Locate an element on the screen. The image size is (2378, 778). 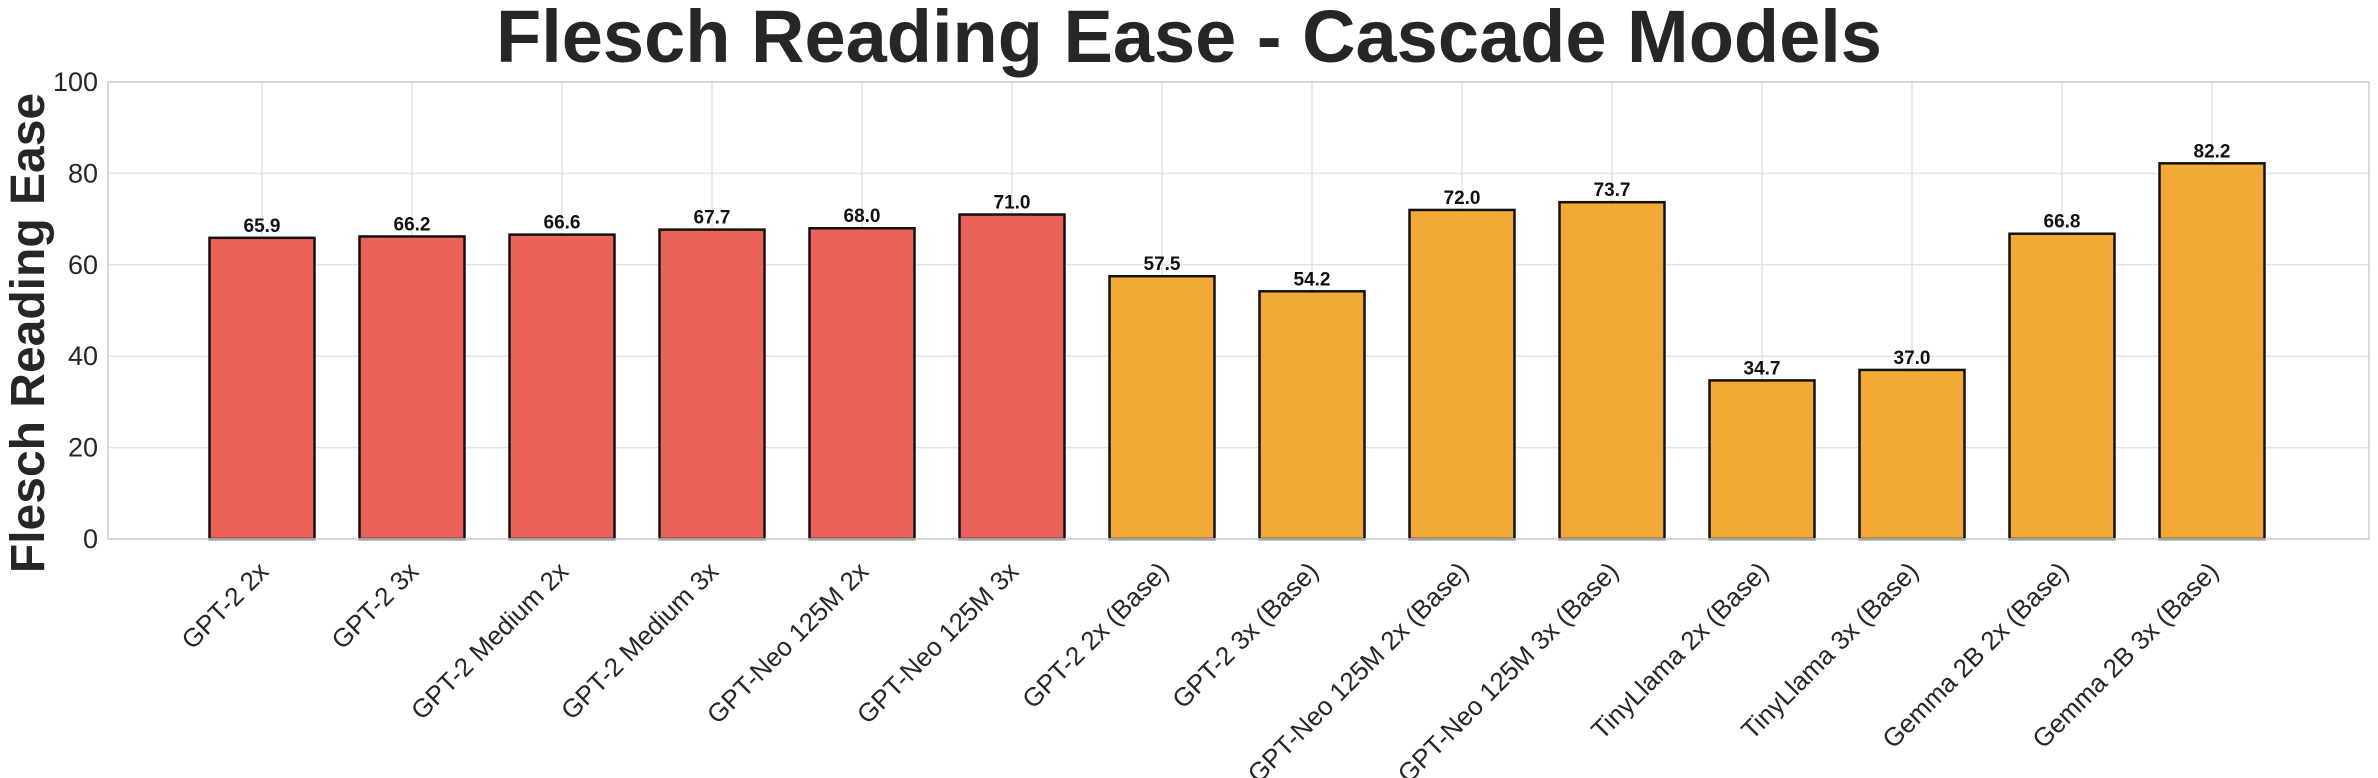
value-label: 65.9 is located at coordinates (262, 226).